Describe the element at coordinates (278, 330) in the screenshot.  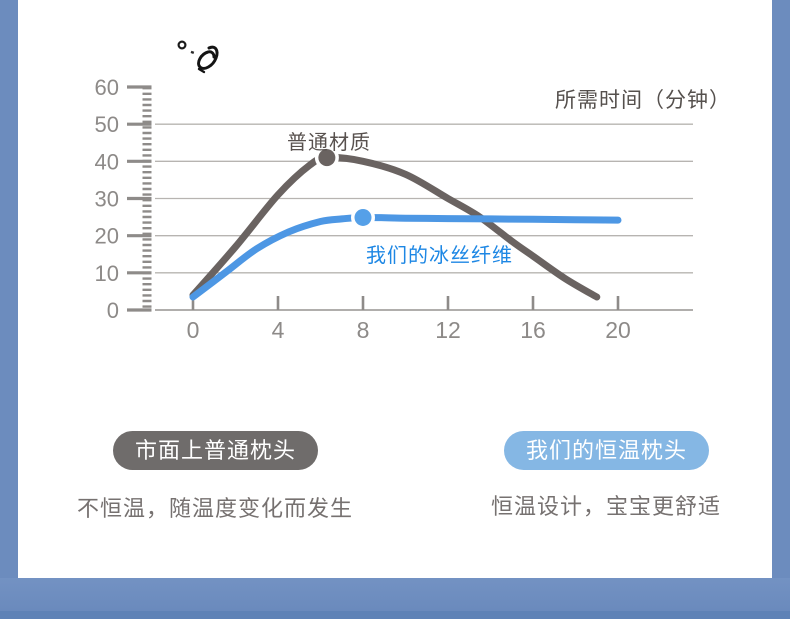
I see `svg-text: 4` at that location.